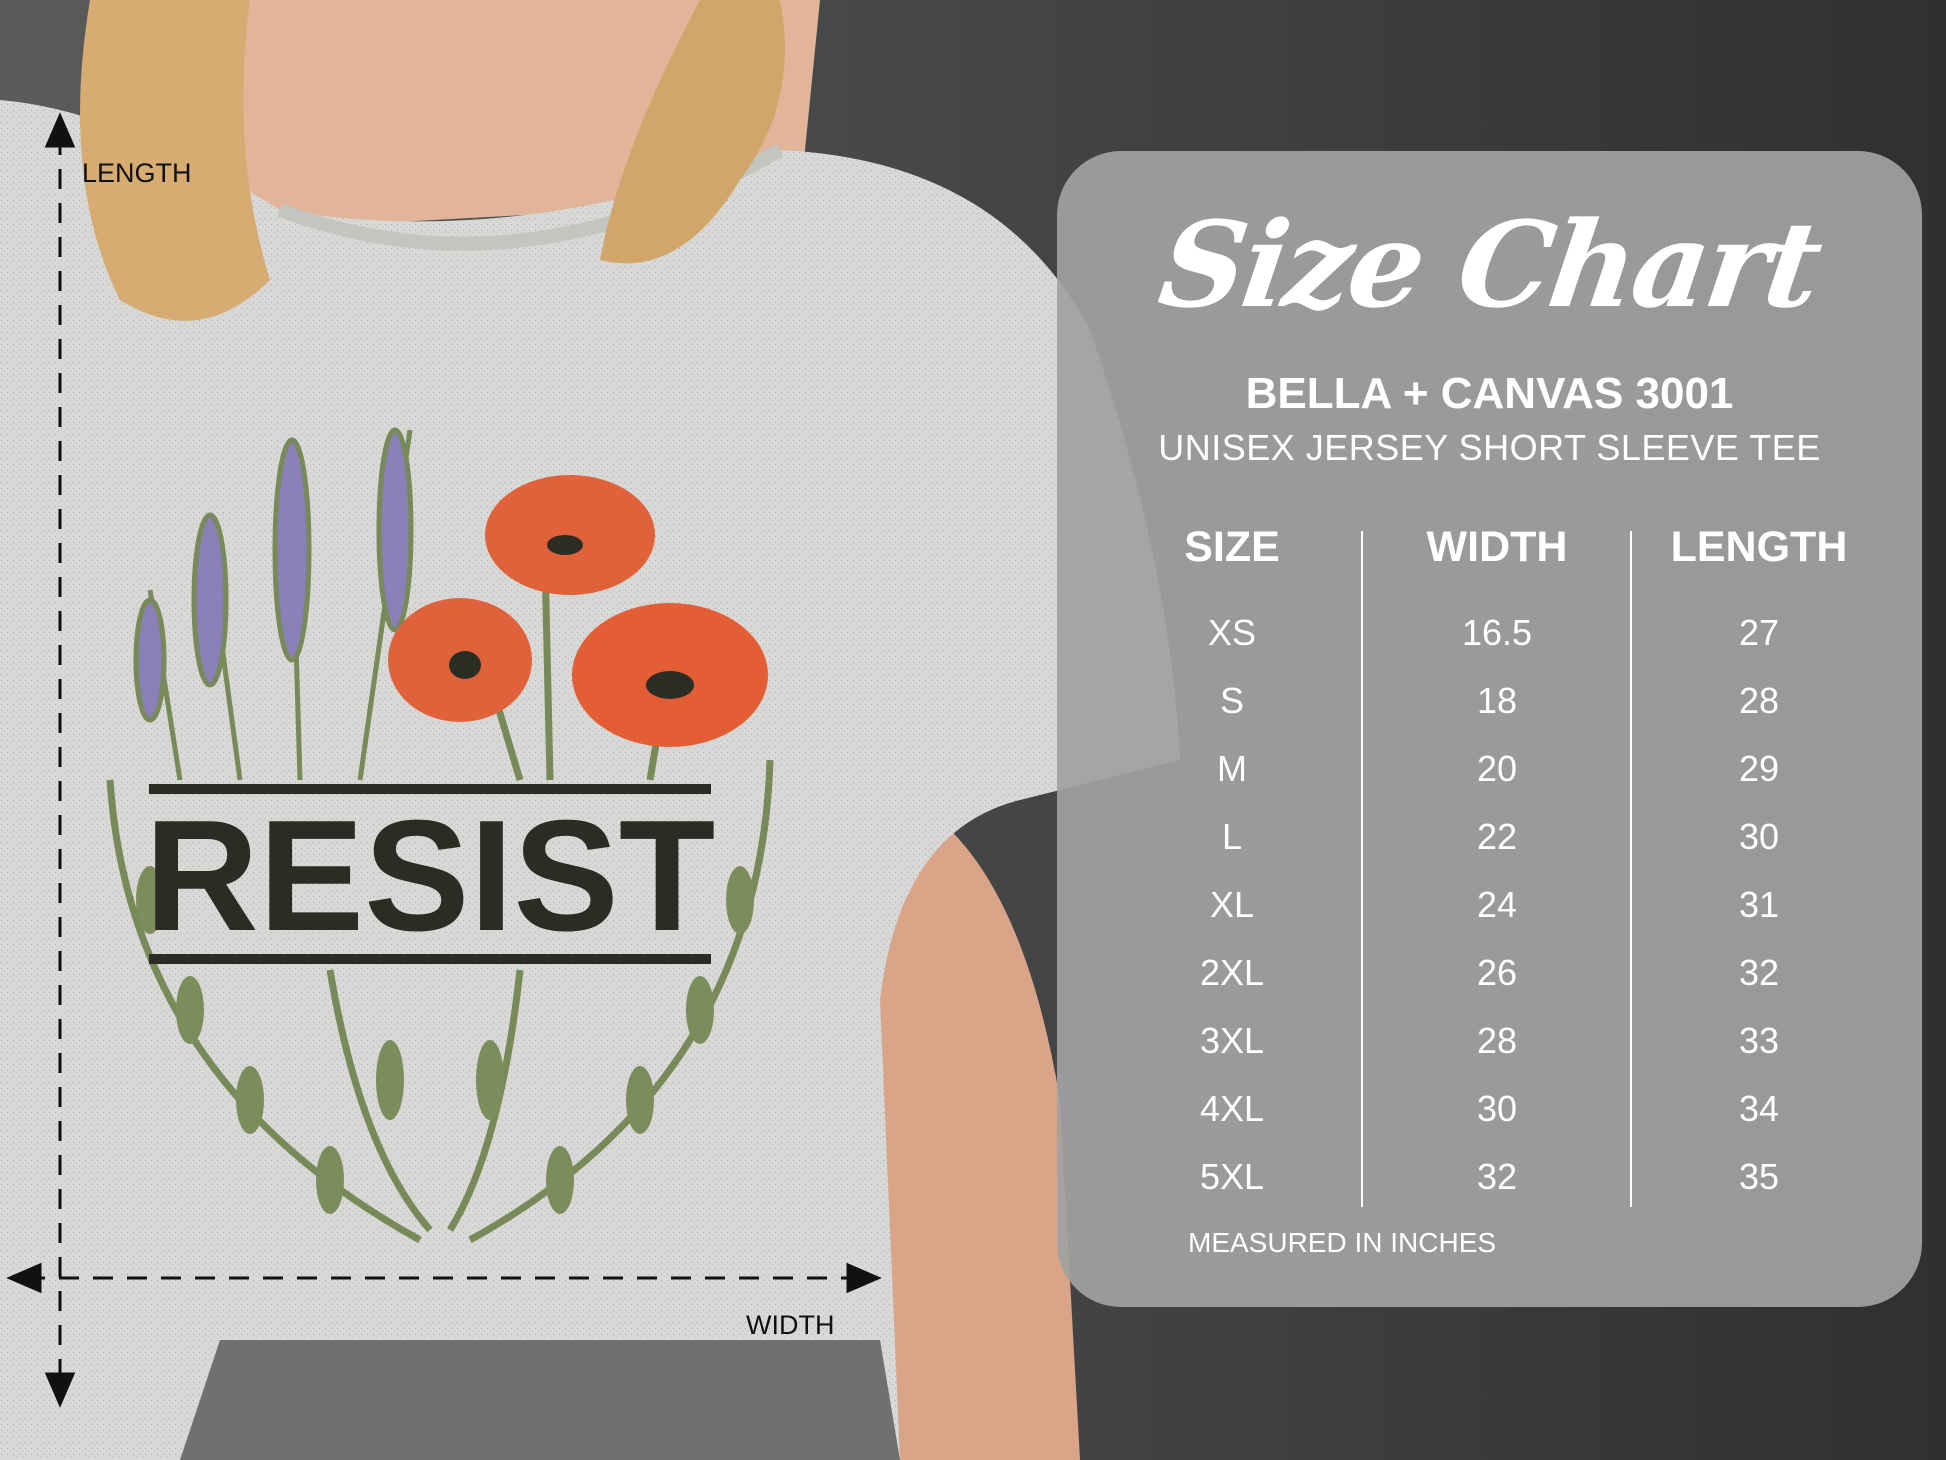  I want to click on cell-size: S, so click(1231, 700).